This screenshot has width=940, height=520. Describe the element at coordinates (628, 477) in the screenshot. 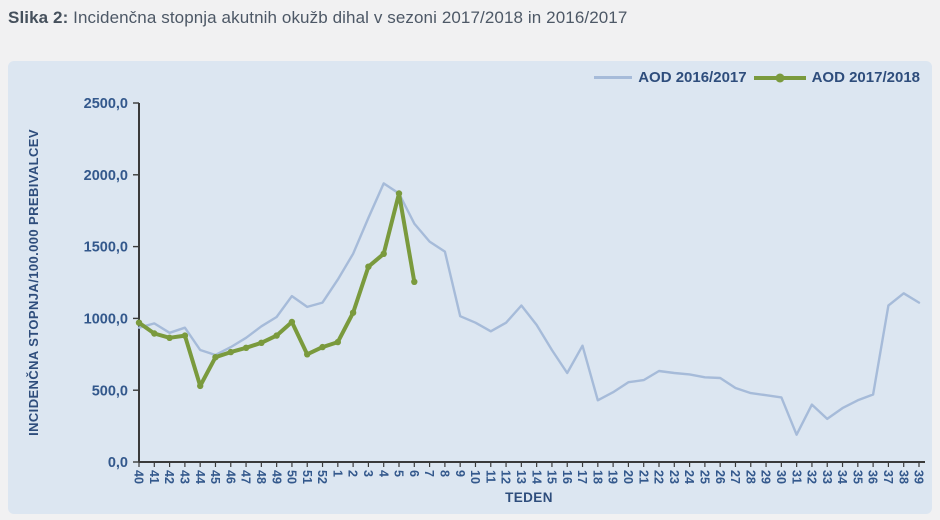

I see `x-tick-label: 20` at that location.